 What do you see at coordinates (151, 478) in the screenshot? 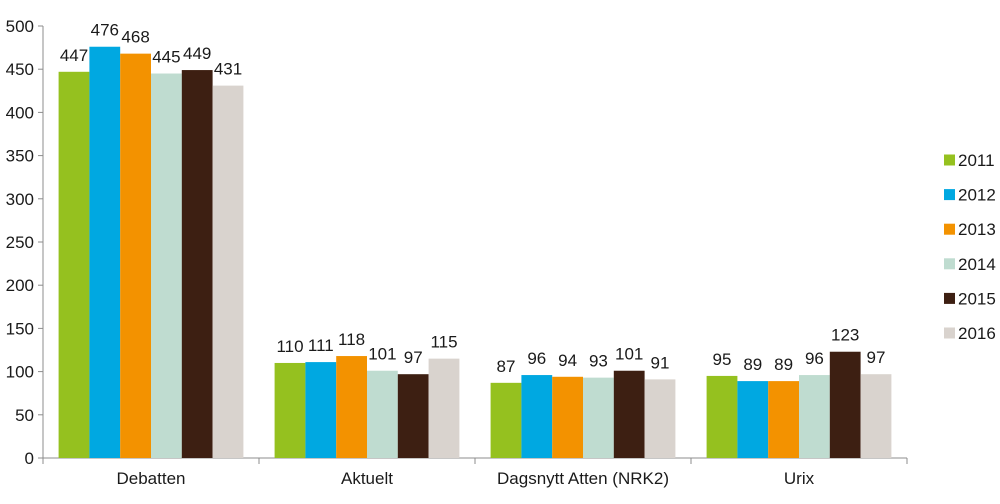
I see `category-label: Debatten` at bounding box center [151, 478].